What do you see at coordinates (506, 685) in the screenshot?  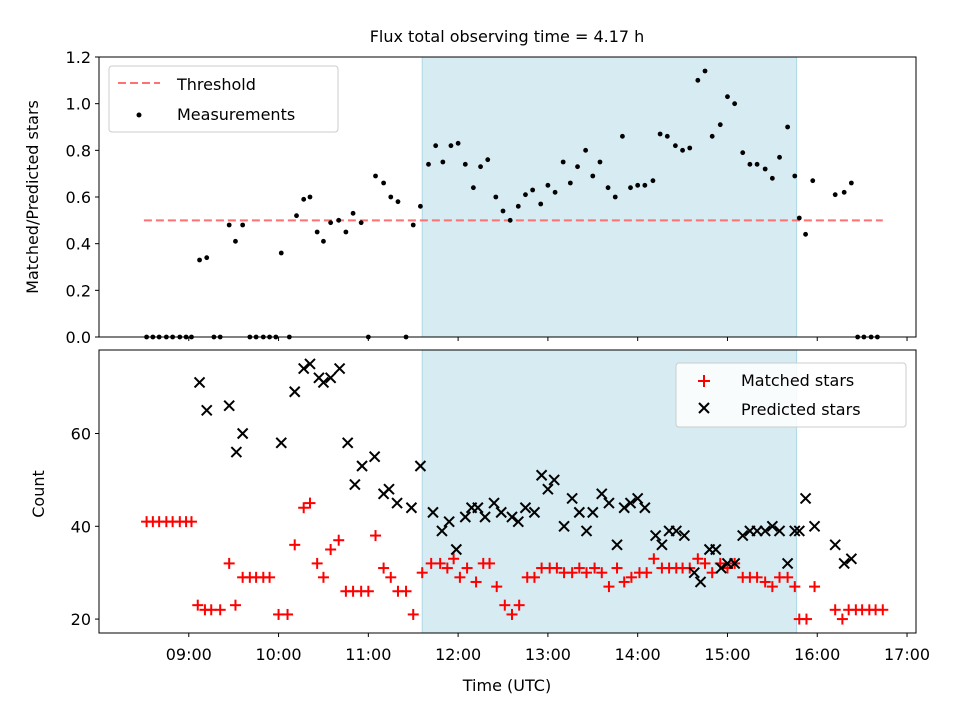 I see `x-axis-label: Time (UTC)` at bounding box center [506, 685].